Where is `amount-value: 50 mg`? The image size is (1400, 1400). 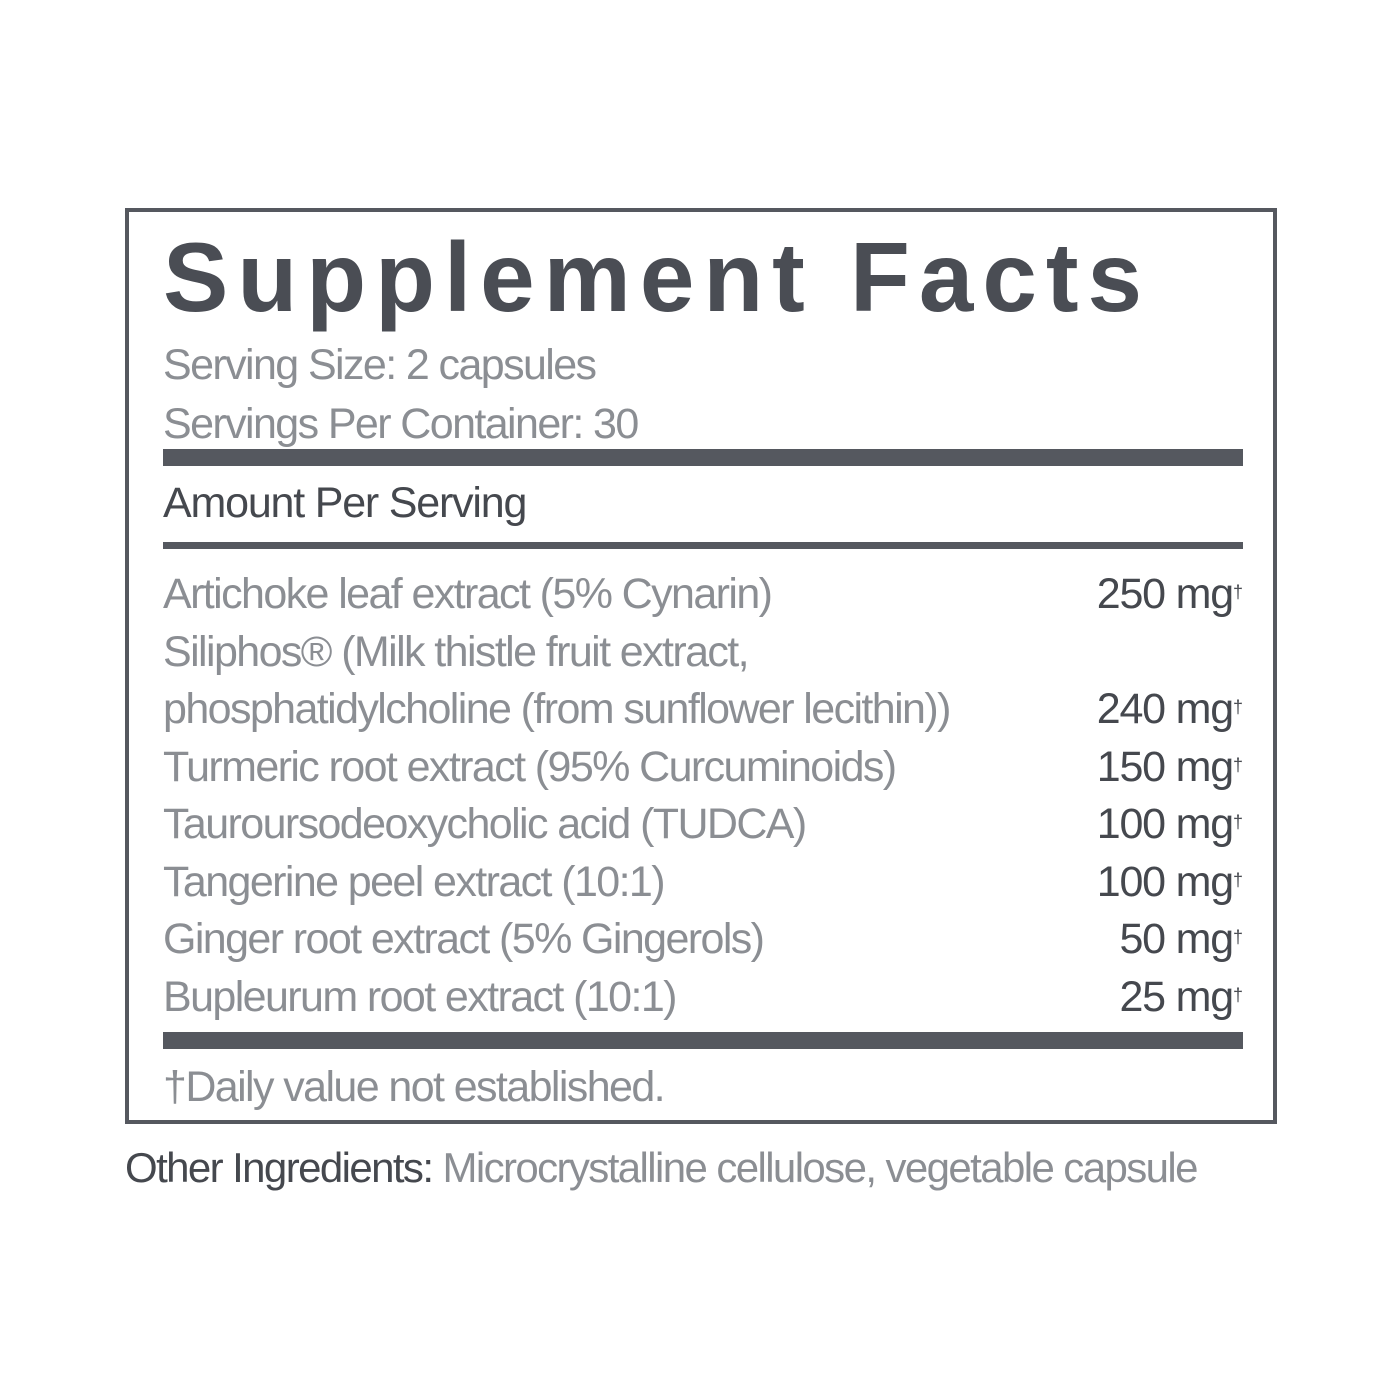
amount-value: 50 mg is located at coordinates (1176, 939).